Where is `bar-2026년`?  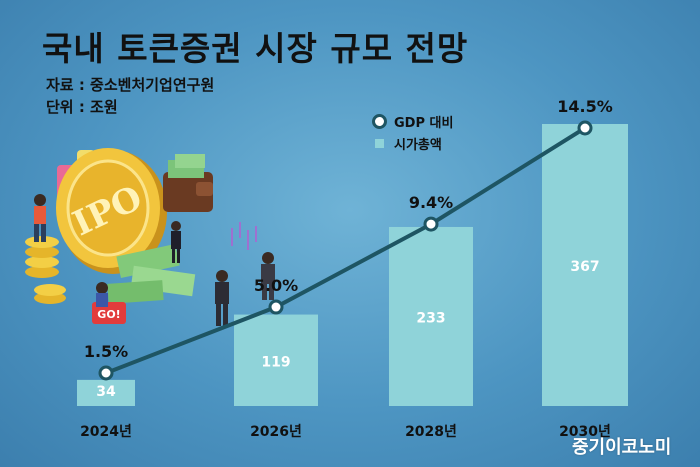 bar-2026년 is located at coordinates (276, 360).